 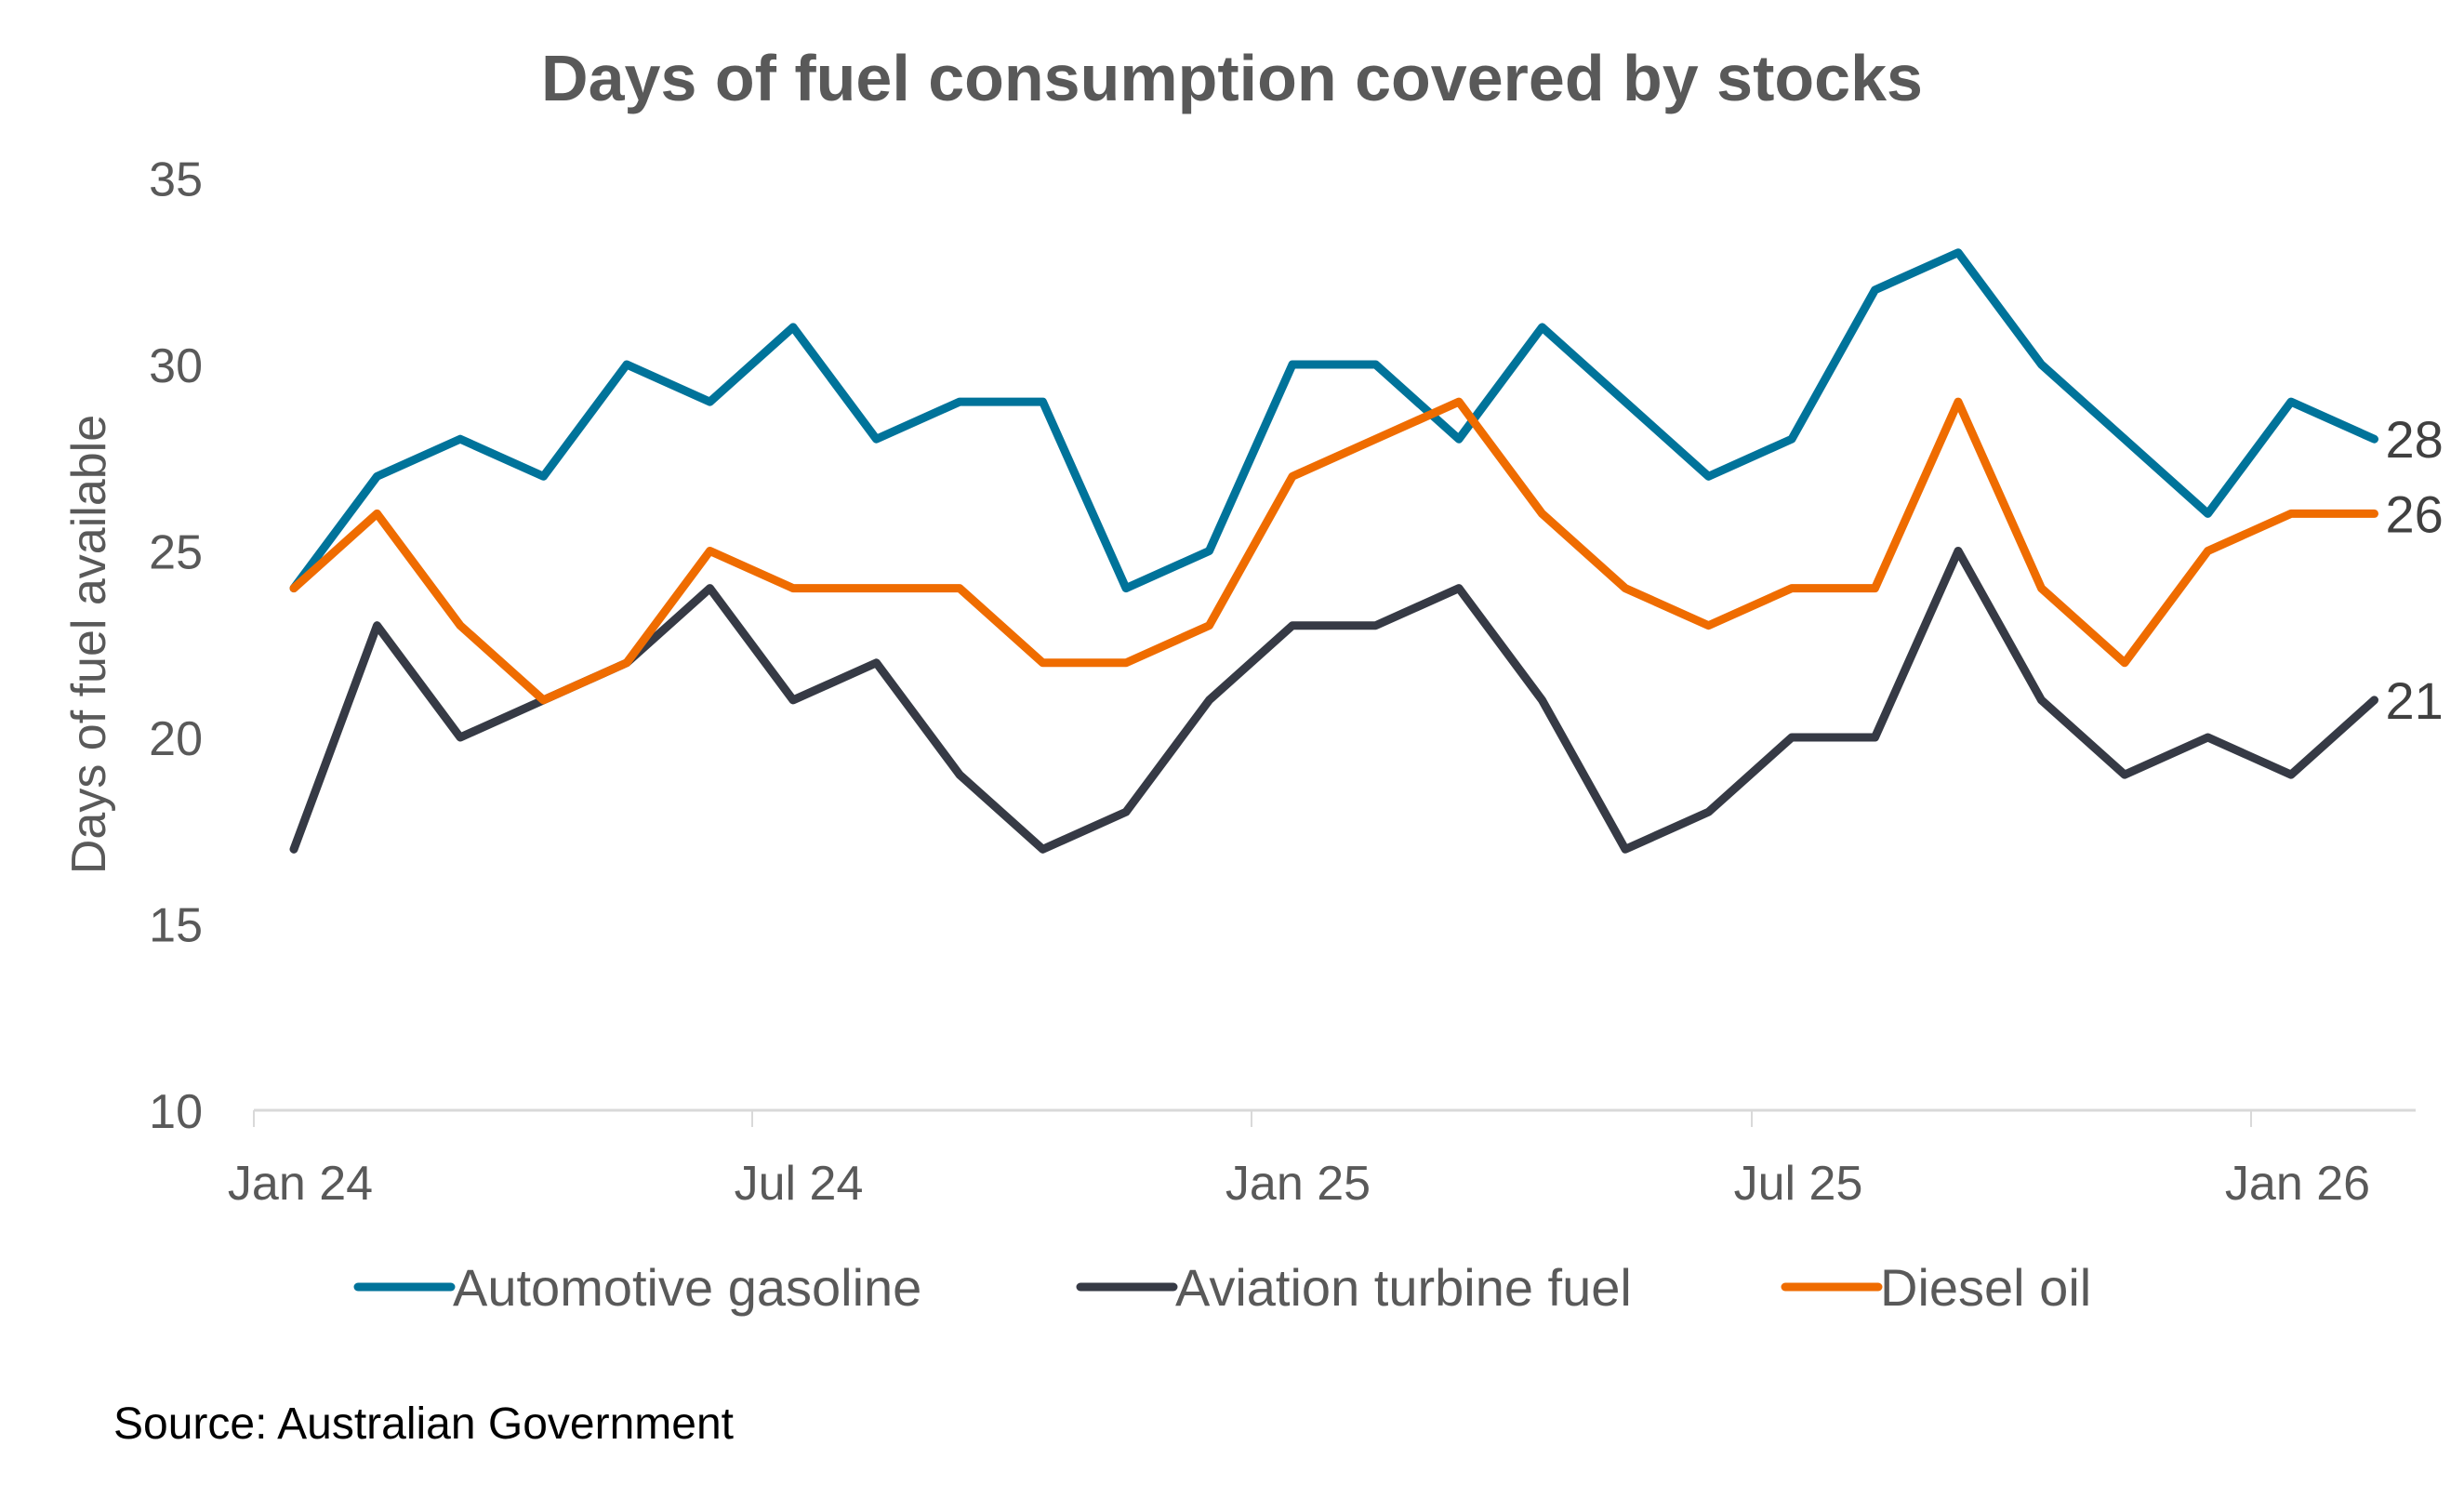 What do you see at coordinates (423, 1424) in the screenshot?
I see `source-note: Source: Australian Government` at bounding box center [423, 1424].